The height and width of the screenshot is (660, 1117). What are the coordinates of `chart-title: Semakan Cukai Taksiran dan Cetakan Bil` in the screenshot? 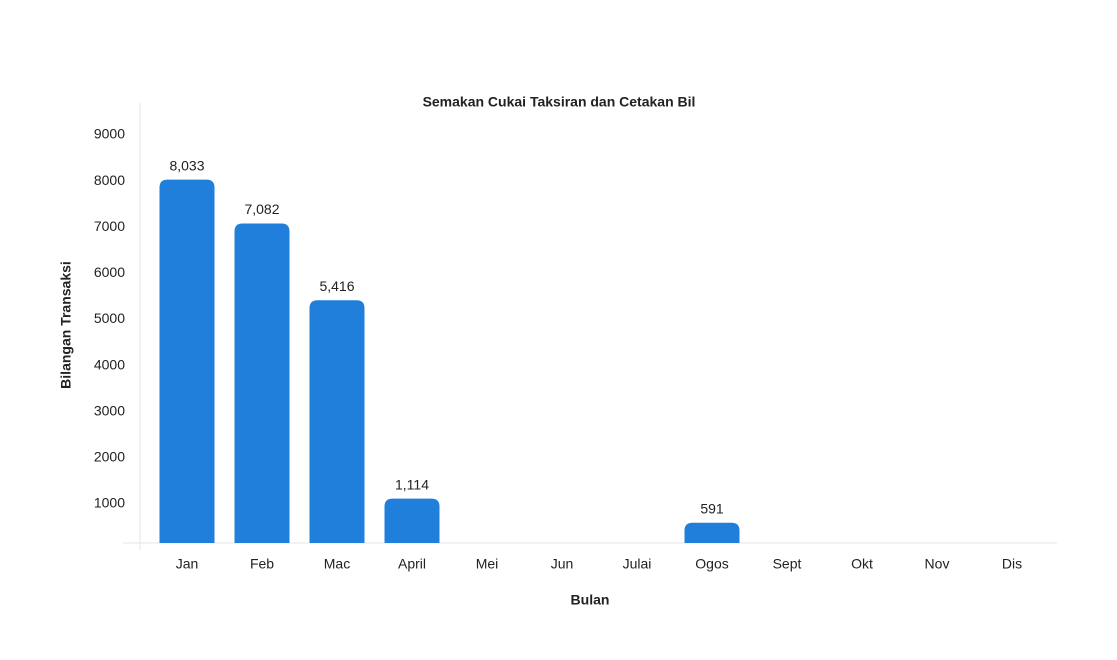 It's located at (559, 102).